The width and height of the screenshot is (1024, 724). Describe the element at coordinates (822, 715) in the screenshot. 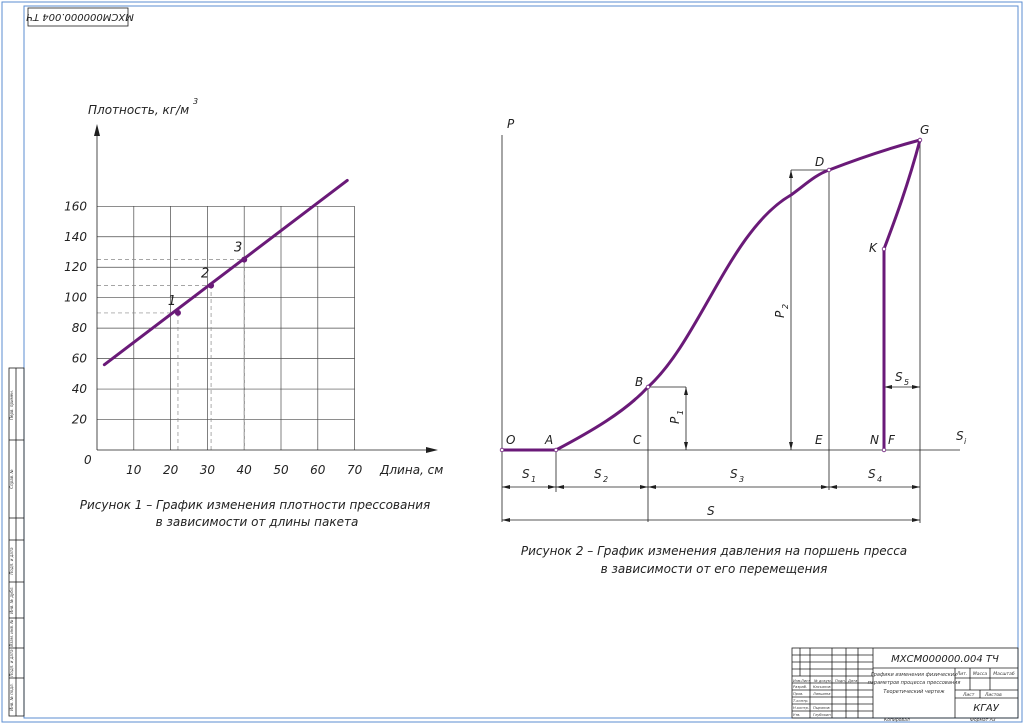

I see `title-block-name-appr: Глубокин` at that location.